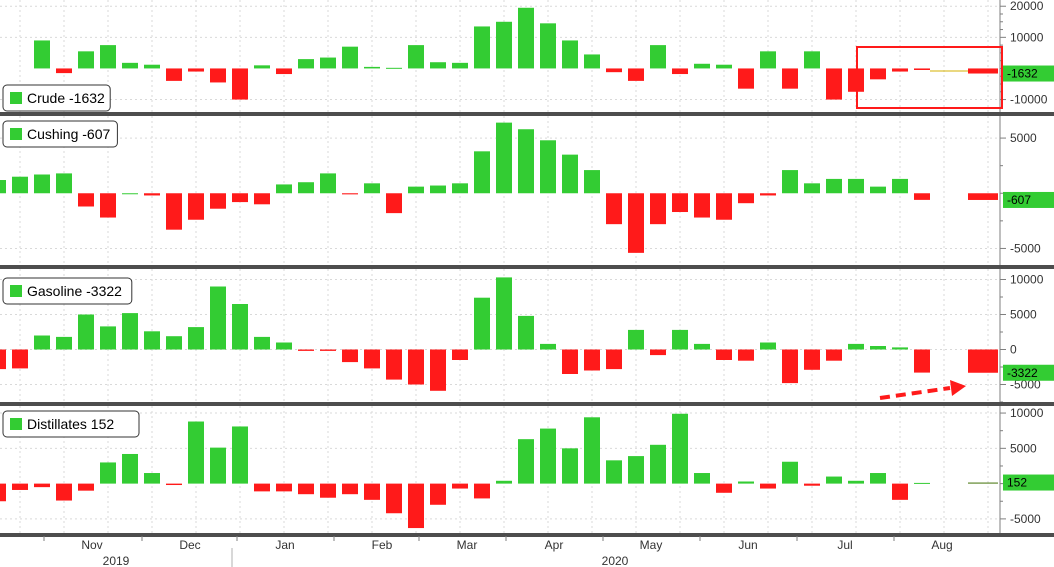 This screenshot has height=567, width=1054. Describe the element at coordinates (66, 98) in the screenshot. I see `legend-label: Crude -1632` at that location.